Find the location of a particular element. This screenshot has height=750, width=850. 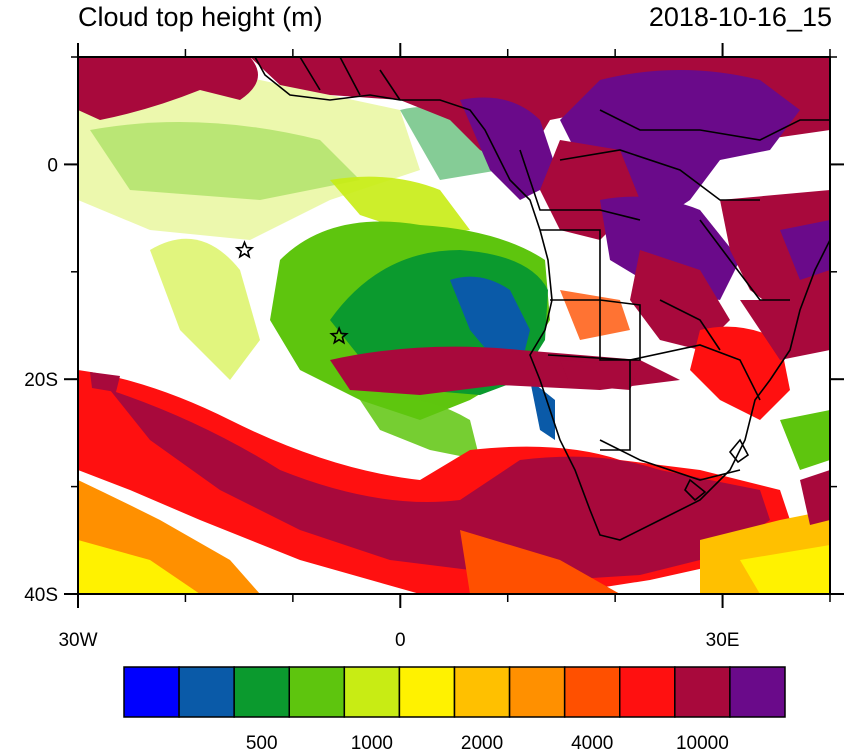

lon-tick-label: 0 is located at coordinates (400, 640).